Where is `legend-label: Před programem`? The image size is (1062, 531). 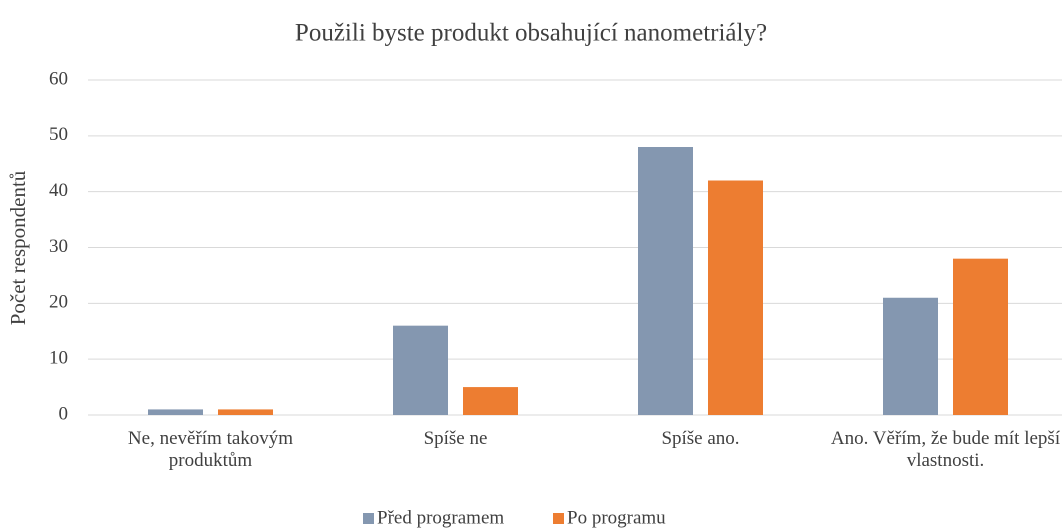 legend-label: Před programem is located at coordinates (440, 517).